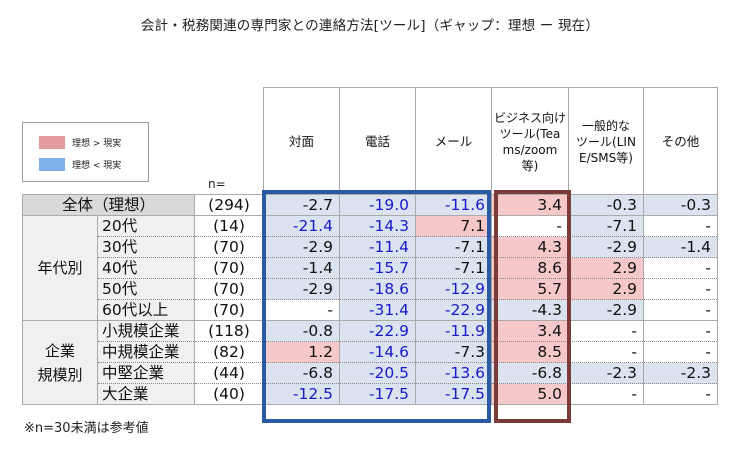 This screenshot has height=449, width=740. I want to click on legend-label: 理想 > 現実, so click(97, 144).